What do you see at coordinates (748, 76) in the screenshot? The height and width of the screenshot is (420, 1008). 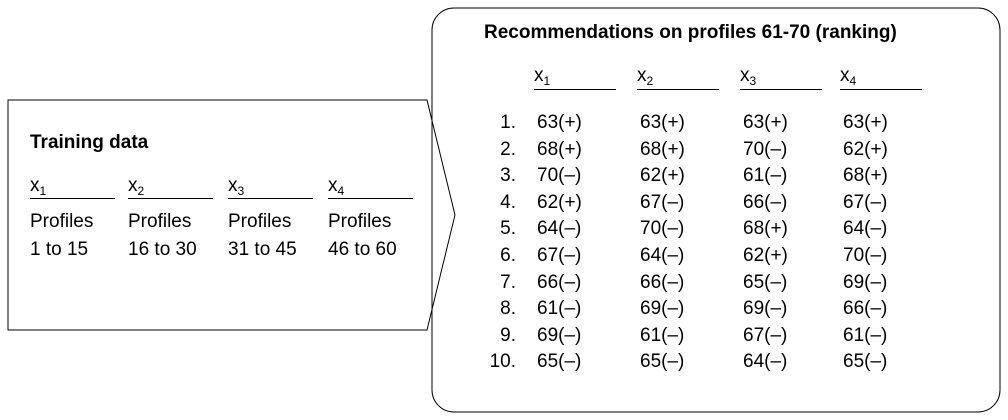 I see `recommendation-col-header-x3: x3` at bounding box center [748, 76].